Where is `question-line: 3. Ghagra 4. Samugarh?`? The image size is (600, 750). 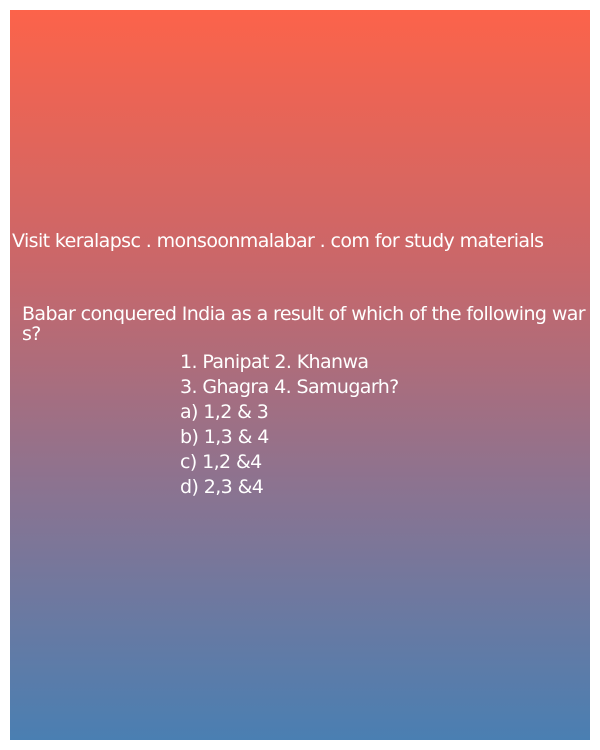
question-line: 3. Ghagra 4. Samugarh? is located at coordinates (289, 387).